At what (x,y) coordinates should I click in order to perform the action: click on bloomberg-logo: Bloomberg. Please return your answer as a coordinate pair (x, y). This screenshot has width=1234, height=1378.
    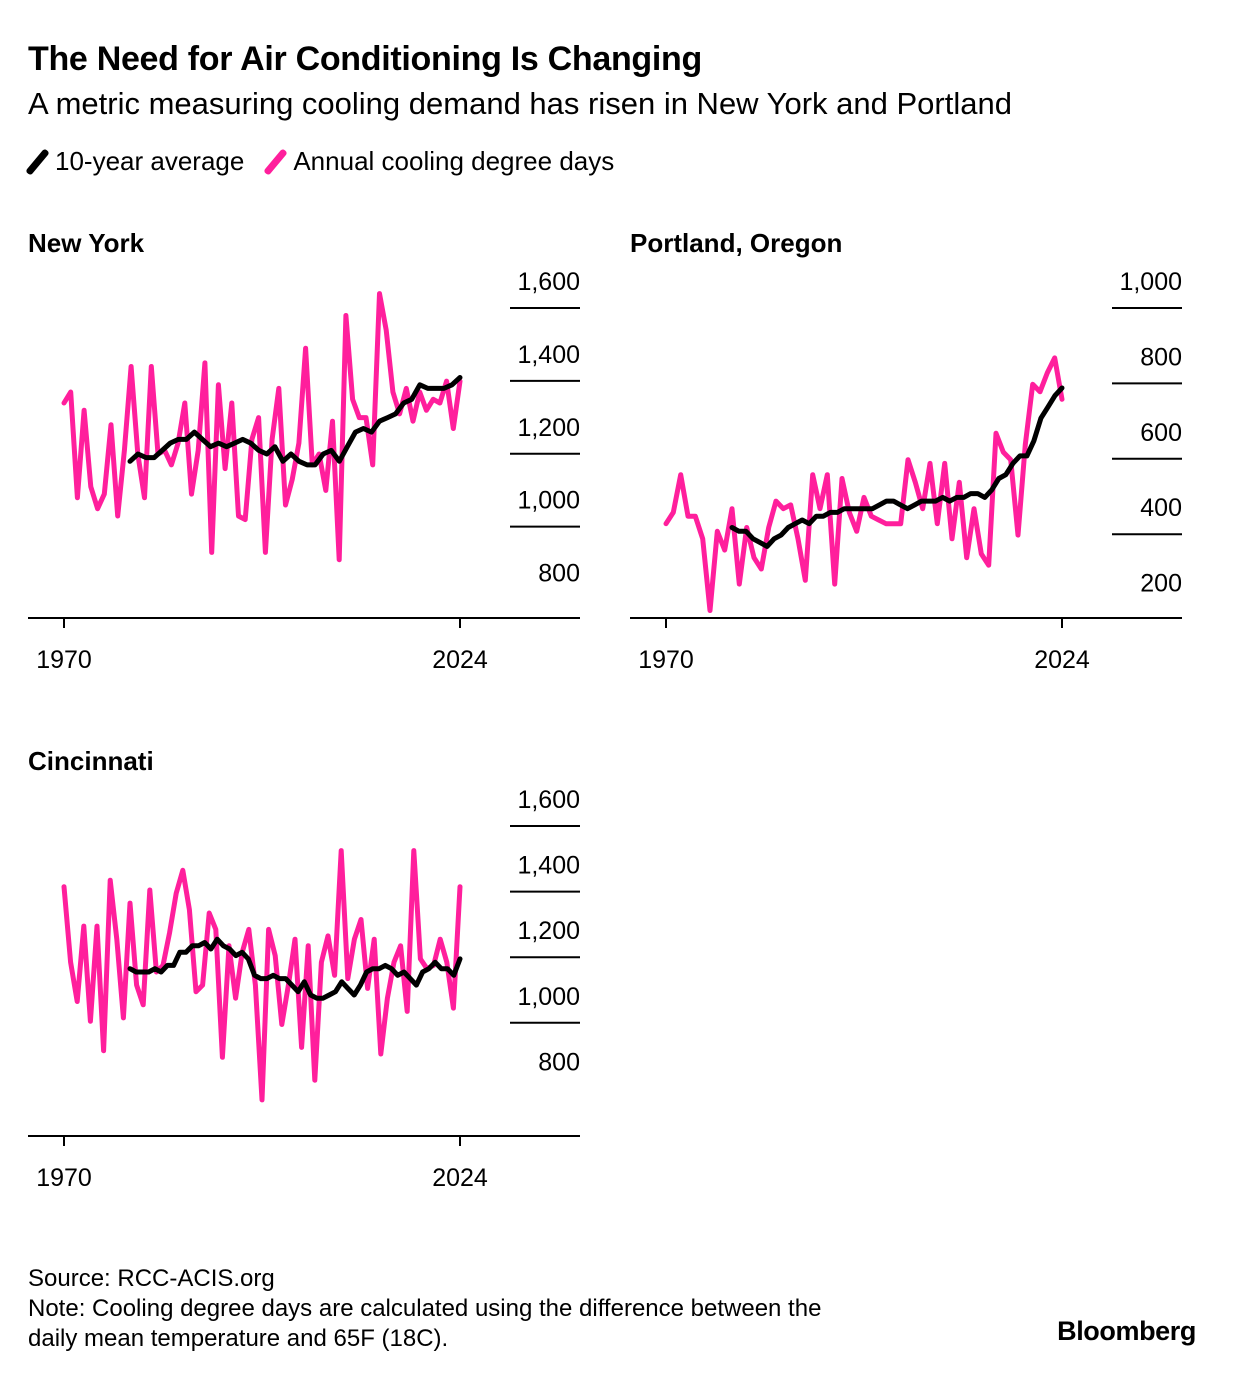
    Looking at the image, I should click on (1126, 1331).